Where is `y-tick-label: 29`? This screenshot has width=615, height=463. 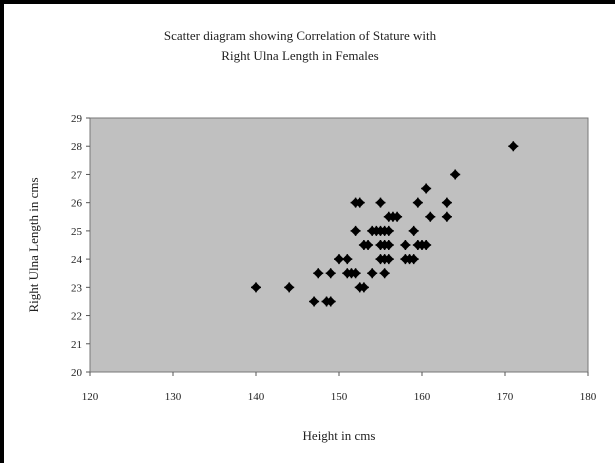
y-tick-label: 29 is located at coordinates (77, 119).